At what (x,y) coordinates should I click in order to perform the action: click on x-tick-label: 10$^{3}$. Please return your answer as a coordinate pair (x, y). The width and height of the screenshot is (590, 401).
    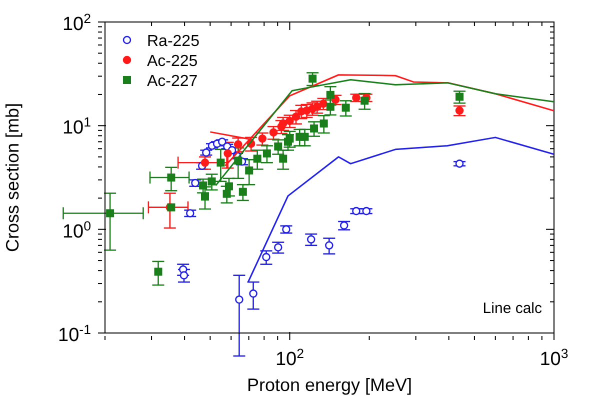
    Looking at the image, I should click on (554, 358).